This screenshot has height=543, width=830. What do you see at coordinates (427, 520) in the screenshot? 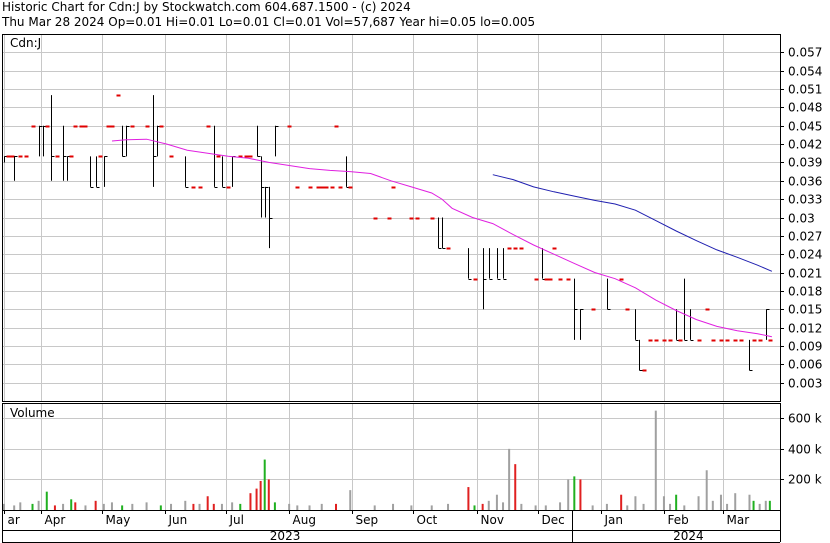
I see `x-tick-label: Oct` at bounding box center [427, 520].